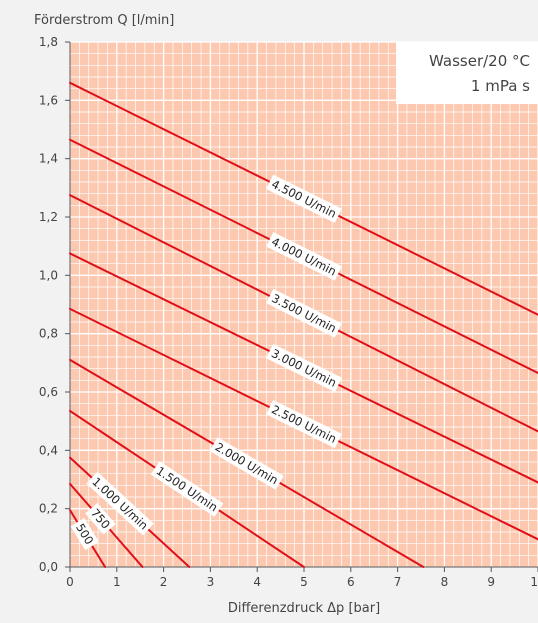  I want to click on y-tick-label: 1,0, so click(48, 275).